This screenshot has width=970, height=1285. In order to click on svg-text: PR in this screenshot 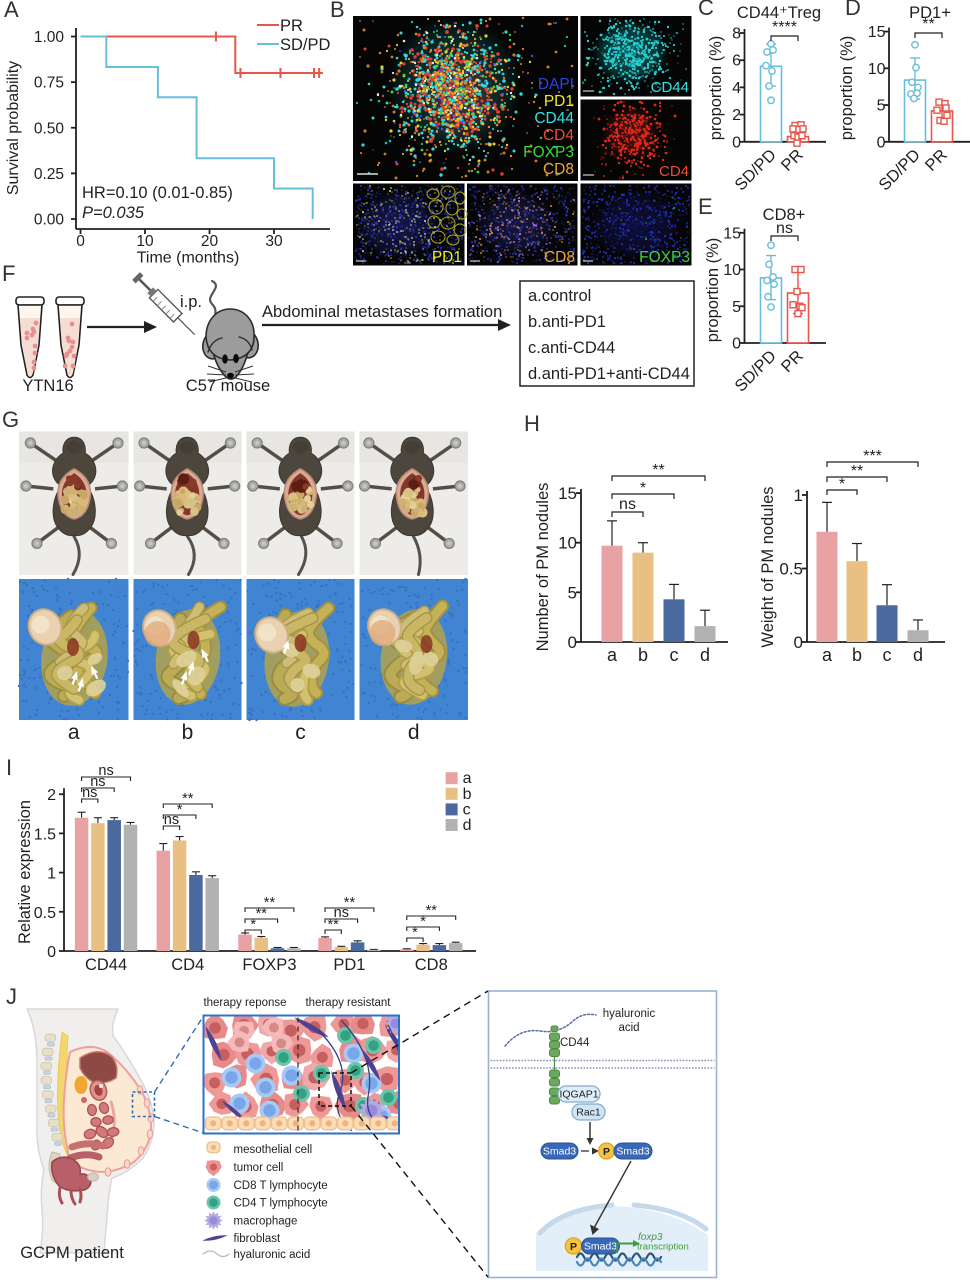, I will do `click(291, 26)`.